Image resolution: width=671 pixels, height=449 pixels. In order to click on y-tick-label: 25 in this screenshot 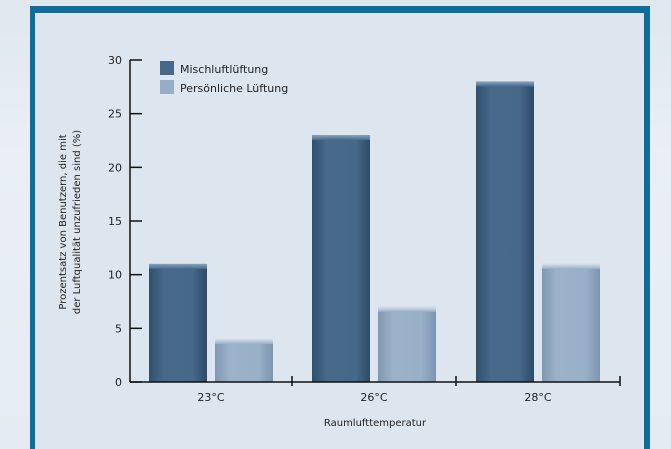, I will do `click(115, 114)`.